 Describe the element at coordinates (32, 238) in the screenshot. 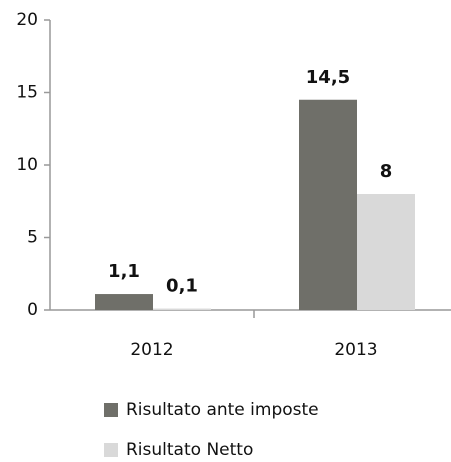

I see `y-tick-label: 5` at that location.